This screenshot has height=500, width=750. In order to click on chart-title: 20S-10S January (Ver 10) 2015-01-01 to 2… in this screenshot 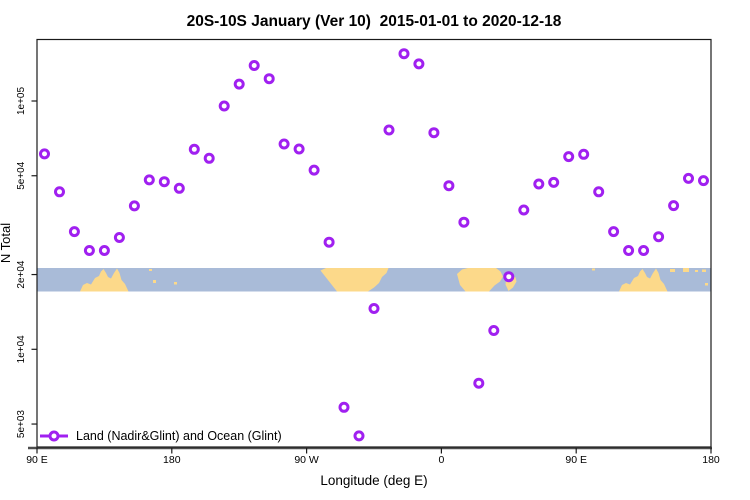, I will do `click(374, 21)`.